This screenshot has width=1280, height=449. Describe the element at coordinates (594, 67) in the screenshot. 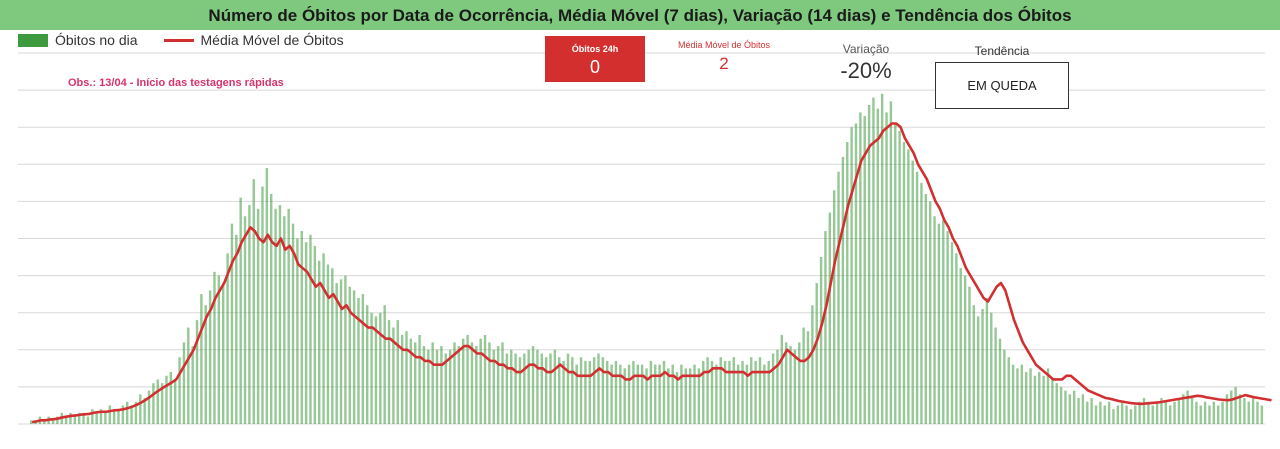

I see `kpi-obitos-24h-value: 0` at that location.